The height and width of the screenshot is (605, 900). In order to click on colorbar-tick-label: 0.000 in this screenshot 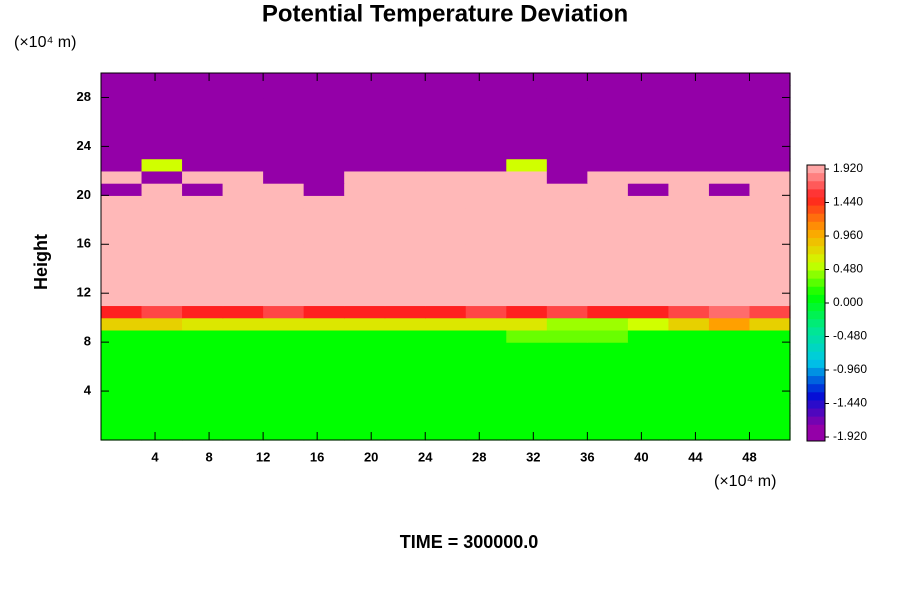, I will do `click(848, 302)`.